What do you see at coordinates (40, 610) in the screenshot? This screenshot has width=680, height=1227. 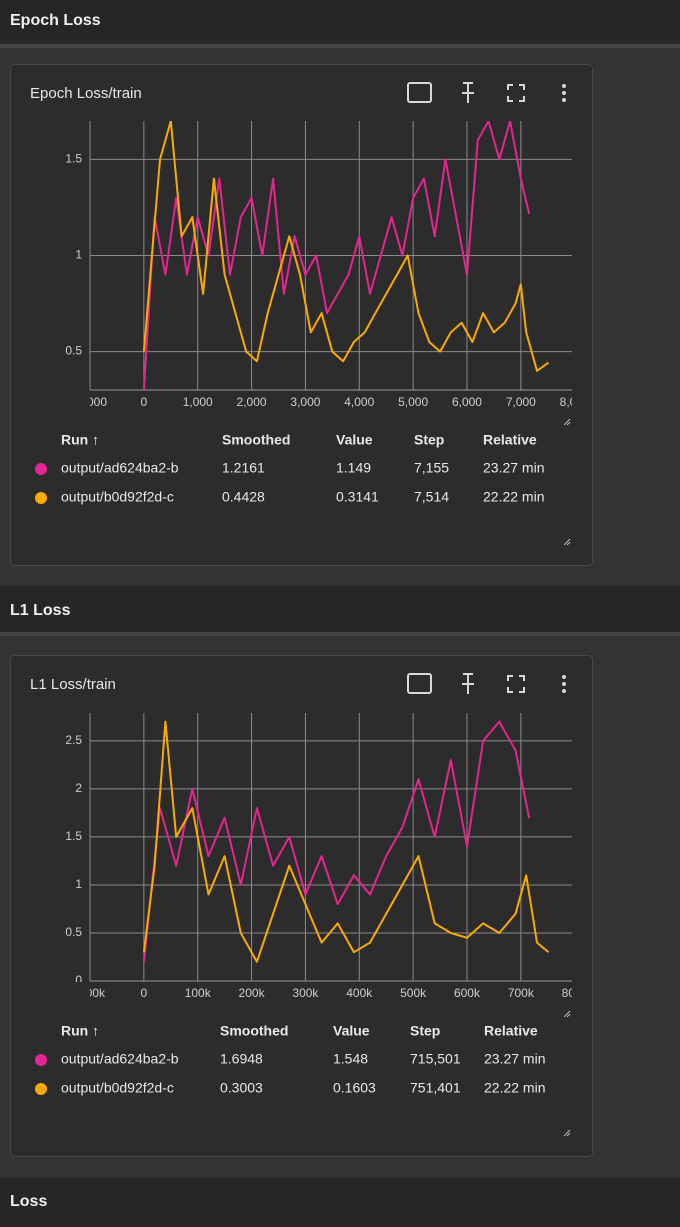 I see `section-title: L1 Loss` at bounding box center [40, 610].